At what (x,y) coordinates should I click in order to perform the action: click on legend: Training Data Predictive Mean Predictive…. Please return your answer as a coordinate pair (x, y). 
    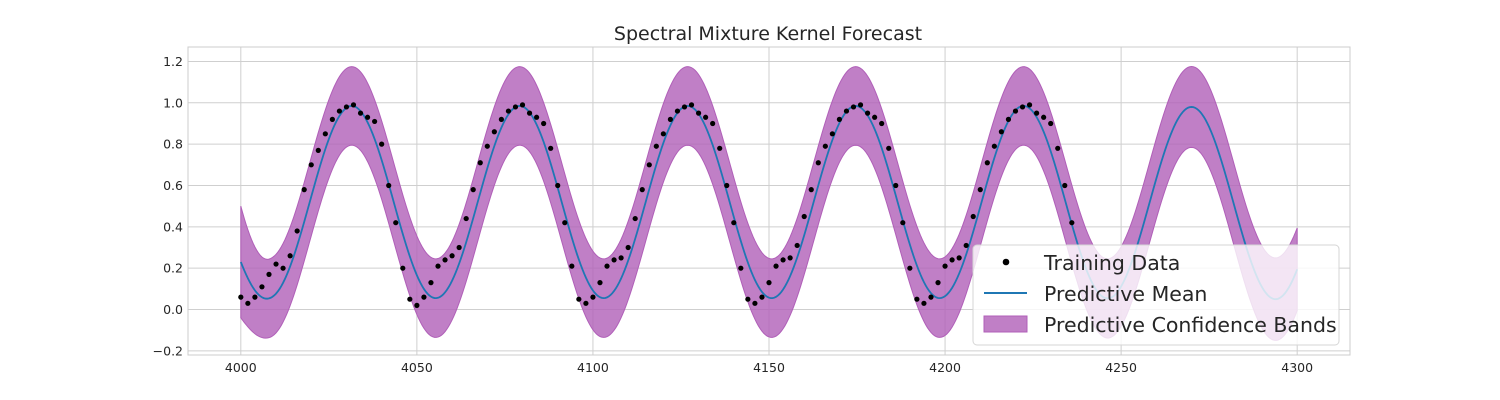
    Looking at the image, I should click on (1156, 295).